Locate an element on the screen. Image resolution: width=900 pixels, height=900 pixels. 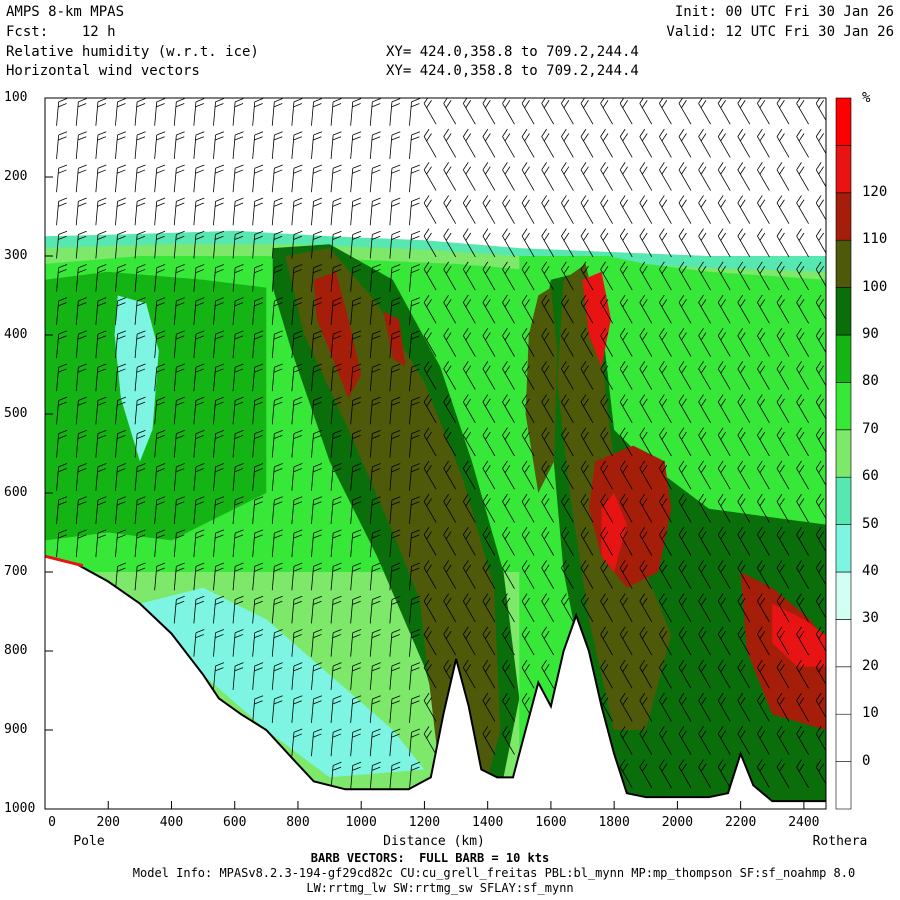
x-tick-label: 400 is located at coordinates (171, 822).